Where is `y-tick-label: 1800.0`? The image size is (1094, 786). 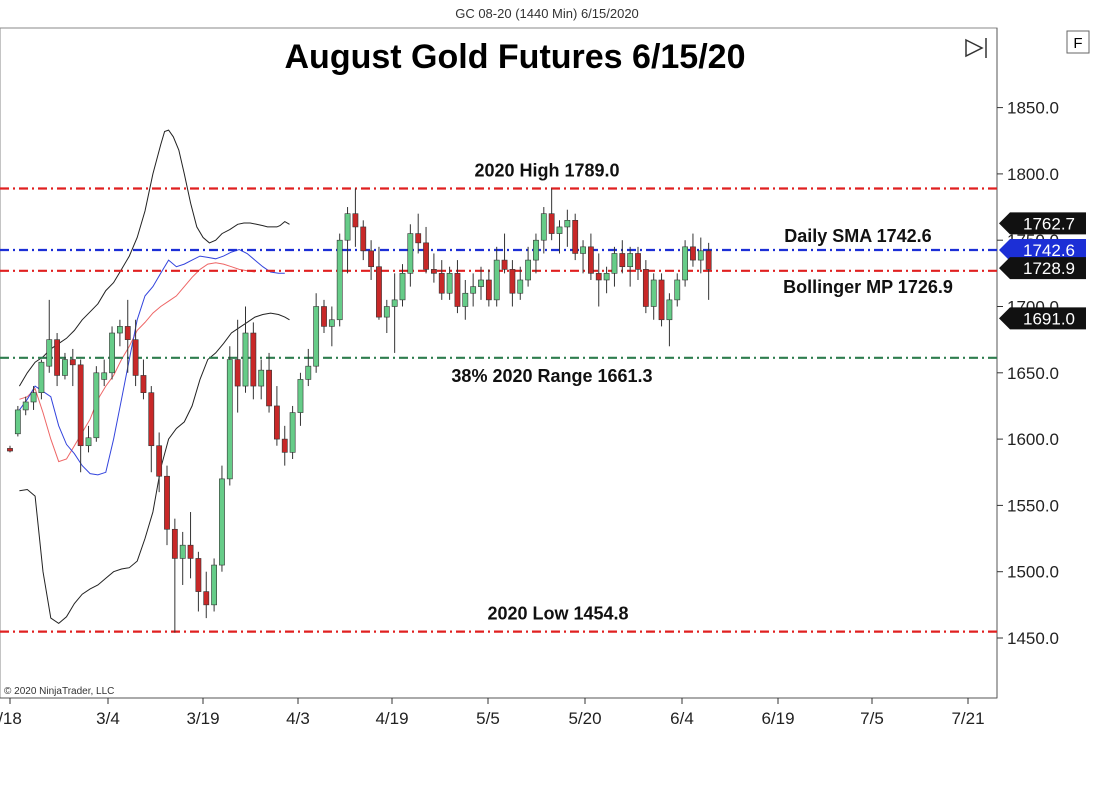 y-tick-label: 1800.0 is located at coordinates (1033, 174).